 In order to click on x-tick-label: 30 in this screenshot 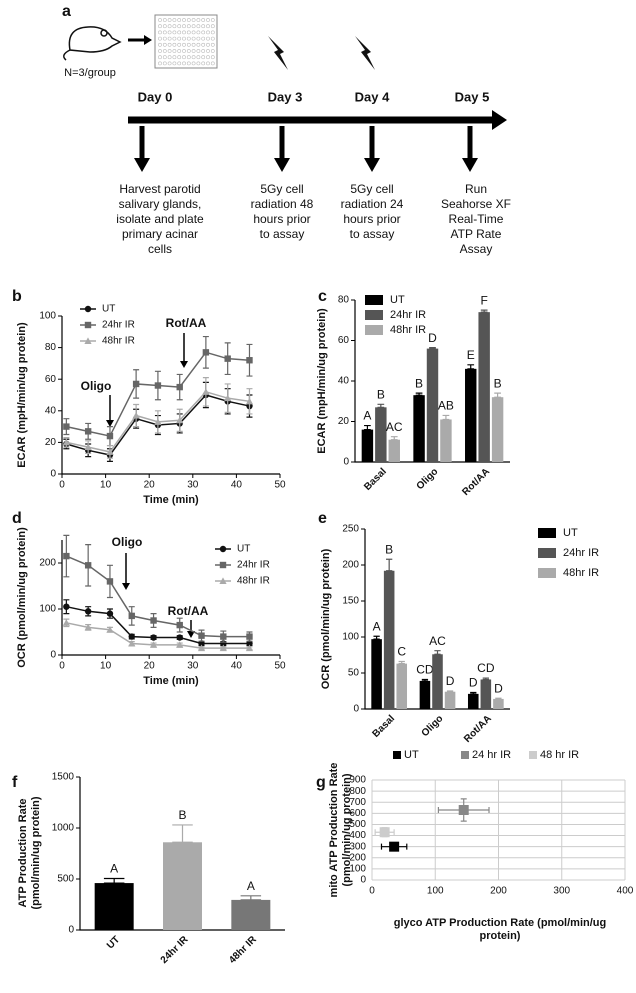, I will do `click(193, 485)`.